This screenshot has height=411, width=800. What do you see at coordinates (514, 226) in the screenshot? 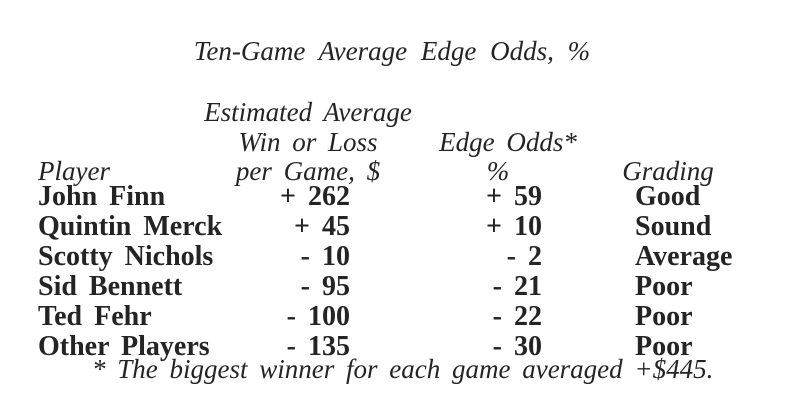
I see `edge-odds-cell: + 10` at bounding box center [514, 226].